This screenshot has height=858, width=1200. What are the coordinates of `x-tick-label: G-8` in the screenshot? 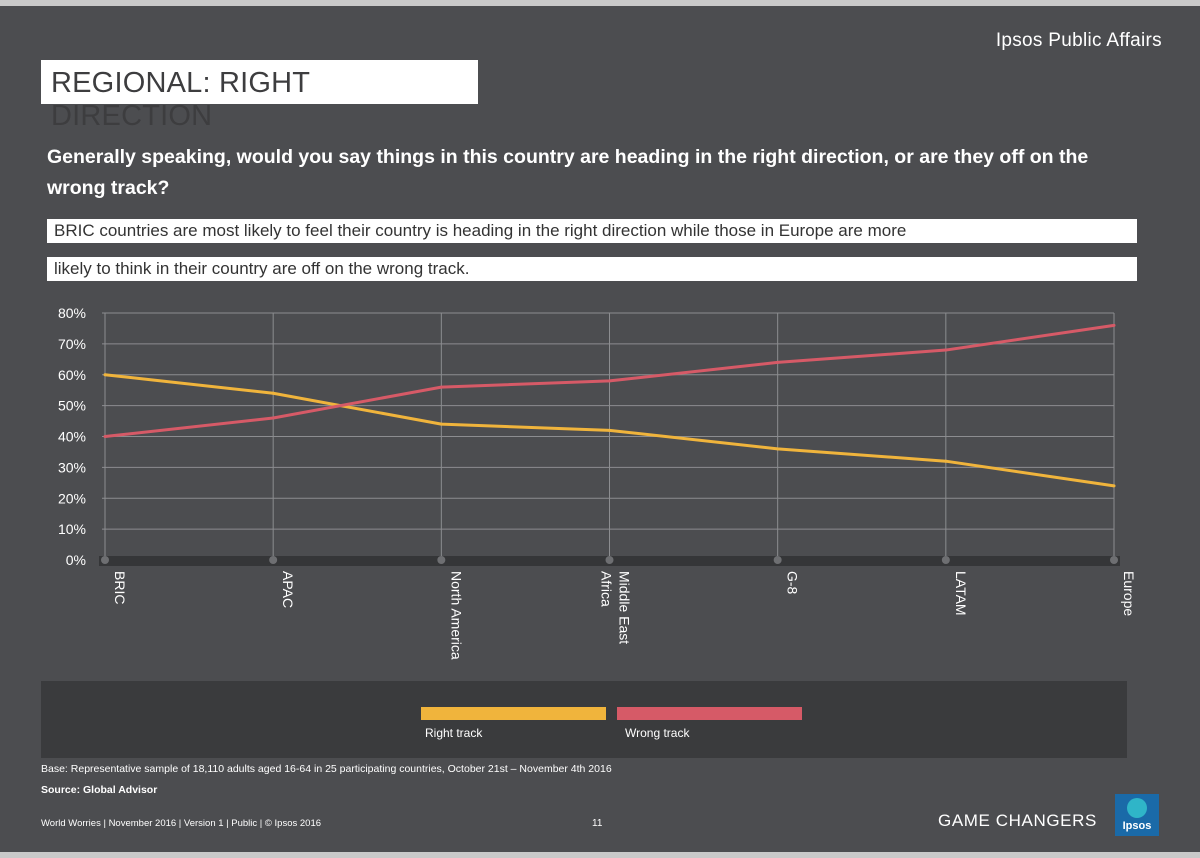 It's located at (793, 583).